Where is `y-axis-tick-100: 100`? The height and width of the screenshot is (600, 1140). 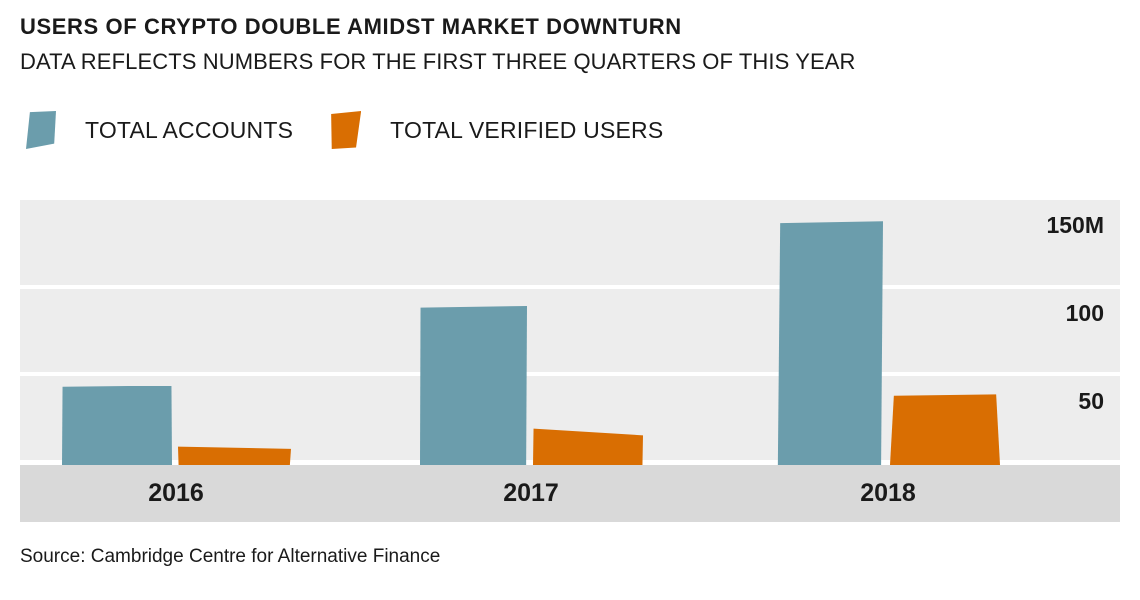
y-axis-tick-100: 100 is located at coordinates (1084, 313).